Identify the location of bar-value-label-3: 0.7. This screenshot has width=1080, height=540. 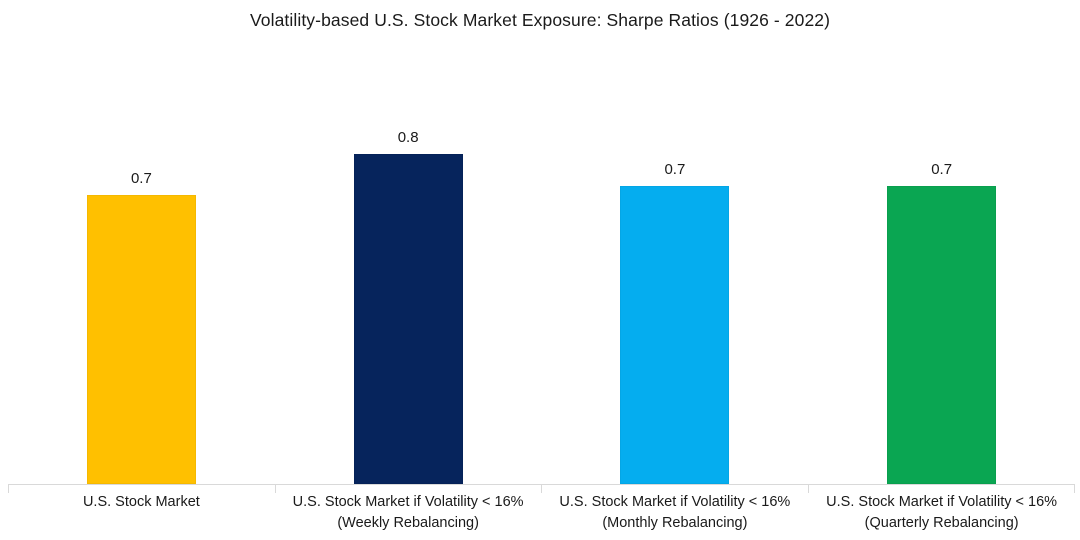
(675, 169).